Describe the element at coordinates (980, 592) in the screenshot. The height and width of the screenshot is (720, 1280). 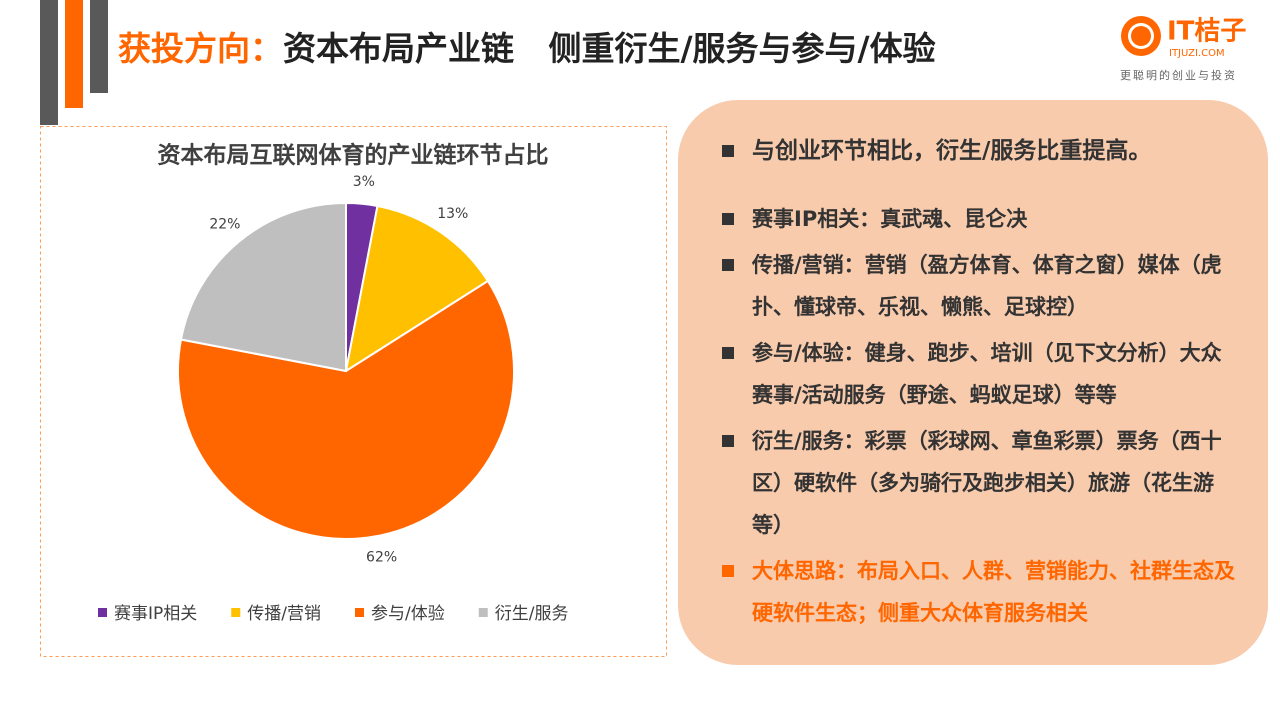
I see `note-item: 大体思路：布局入口、人群、营销能力、社群生态及硬软件生态；侧重大众体育服务相关` at that location.